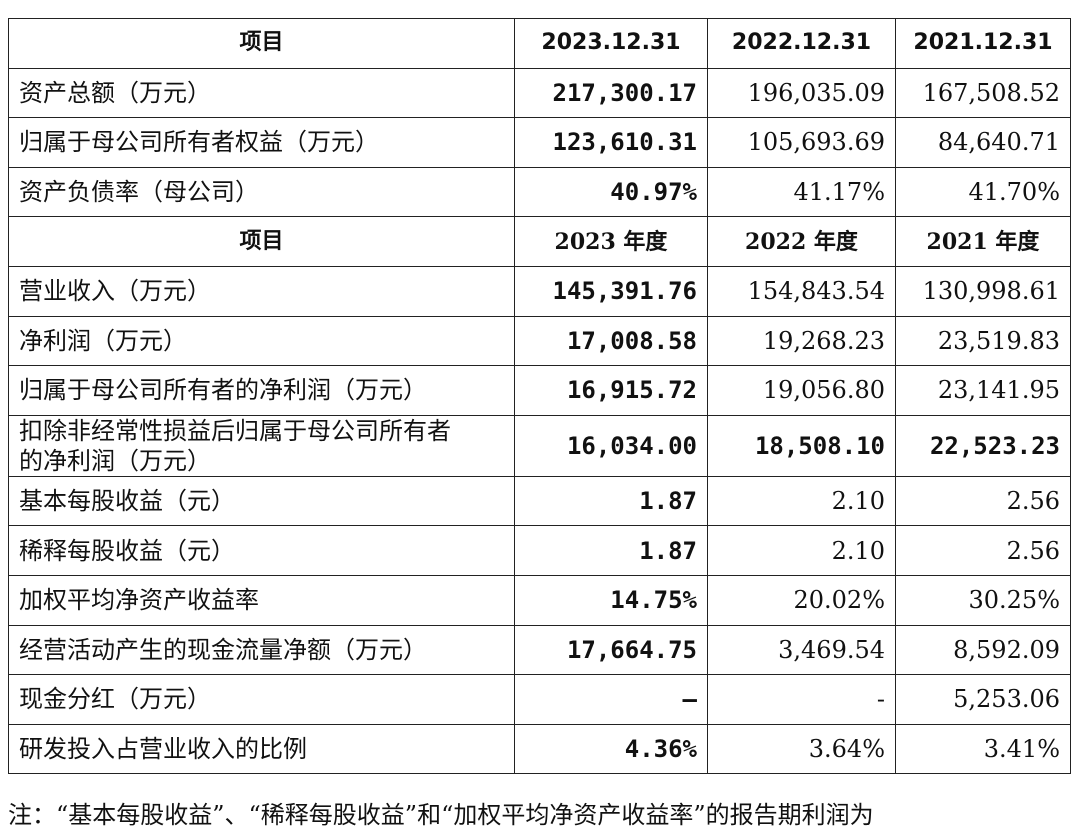 This screenshot has height=830, width=1080. What do you see at coordinates (983, 241) in the screenshot?
I see `header-2021: 2021 年度` at bounding box center [983, 241].